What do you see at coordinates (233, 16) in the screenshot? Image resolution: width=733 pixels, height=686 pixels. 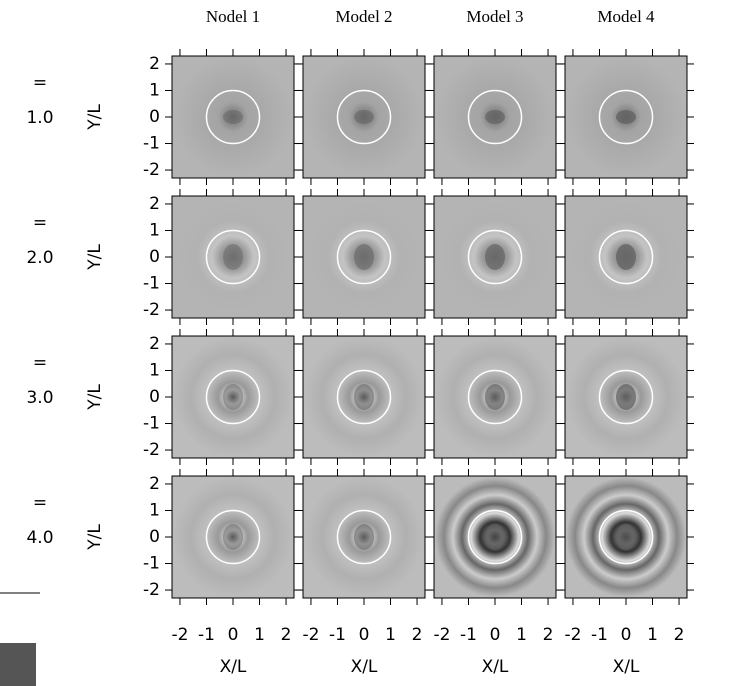 I see `column-title: Nodel 1` at bounding box center [233, 16].